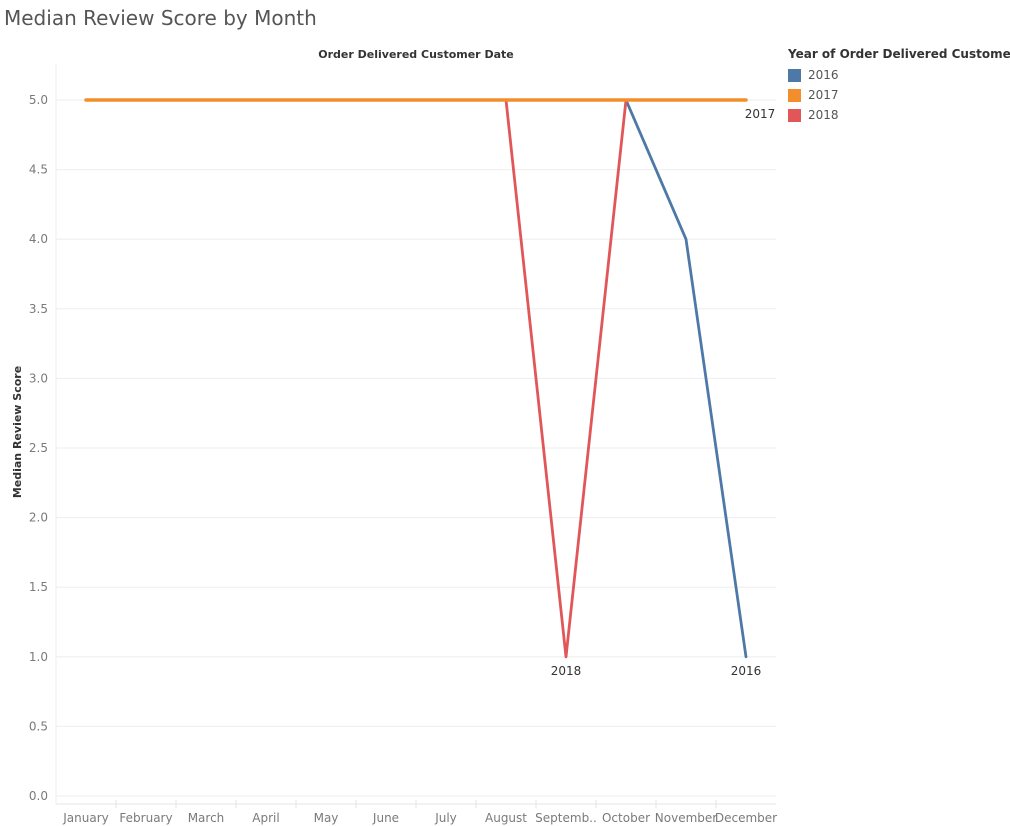 This screenshot has width=1010, height=826. What do you see at coordinates (38, 309) in the screenshot?
I see `y-tick-label: 3.5` at bounding box center [38, 309].